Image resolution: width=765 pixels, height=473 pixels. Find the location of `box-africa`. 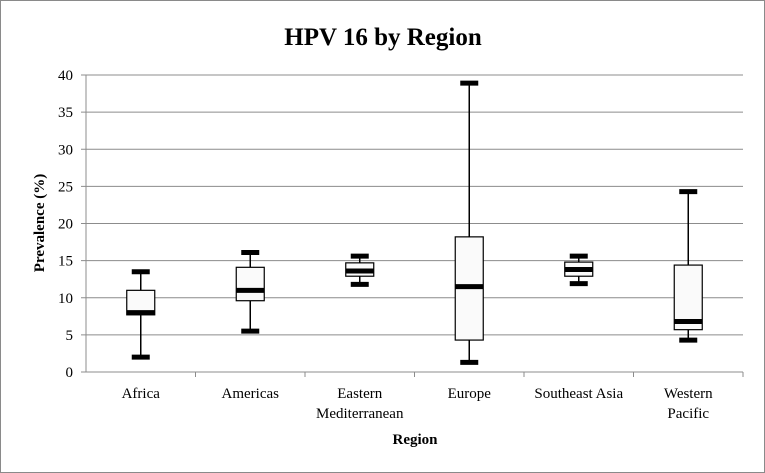

box-africa is located at coordinates (141, 314).